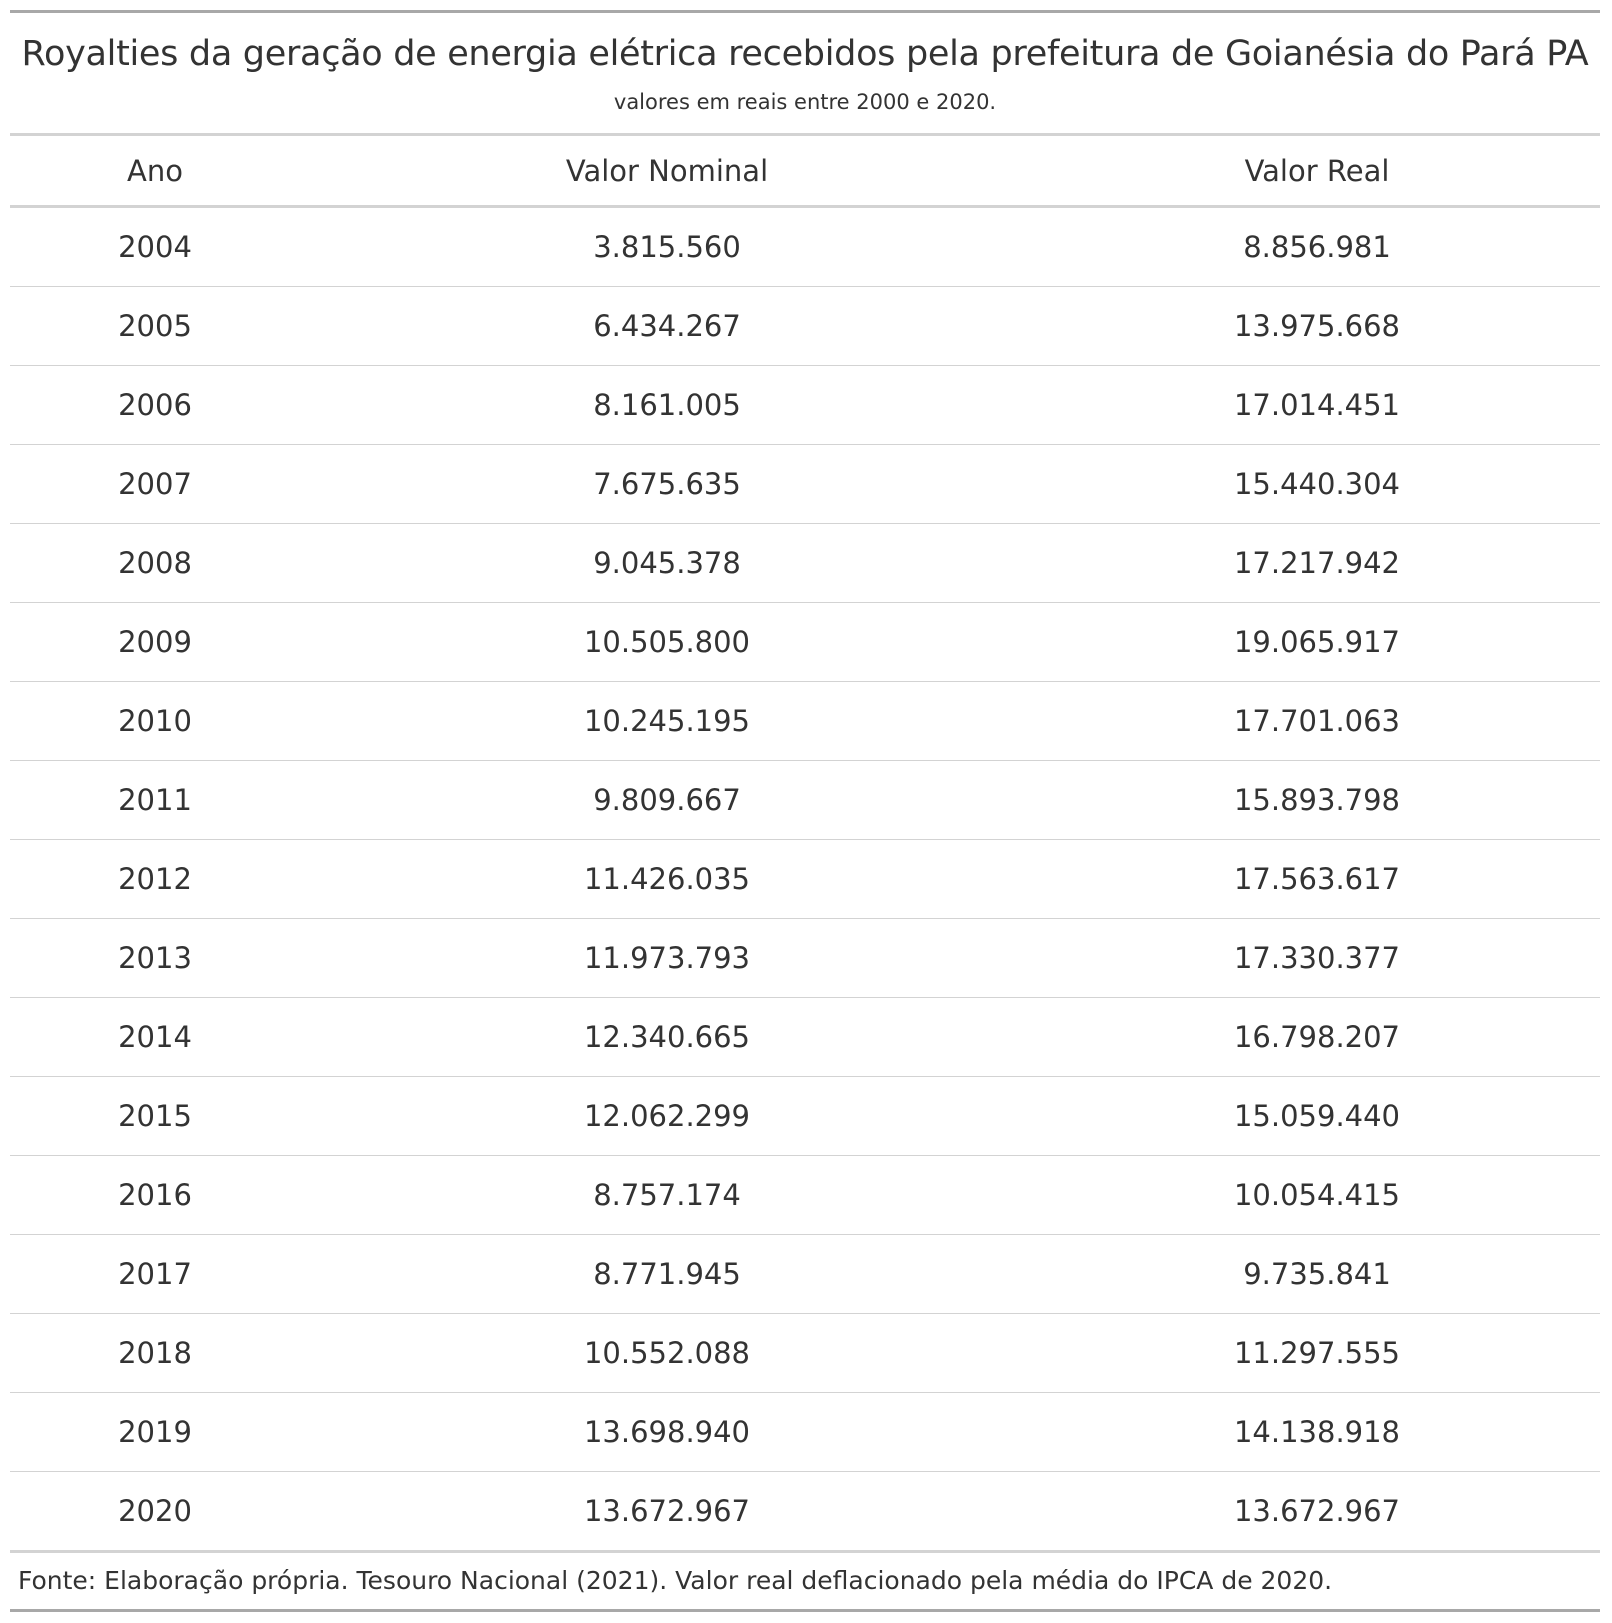 Image resolution: width=1612 pixels, height=1623 pixels. What do you see at coordinates (667, 1116) in the screenshot?
I see `table-cell: 12.062.299` at bounding box center [667, 1116].